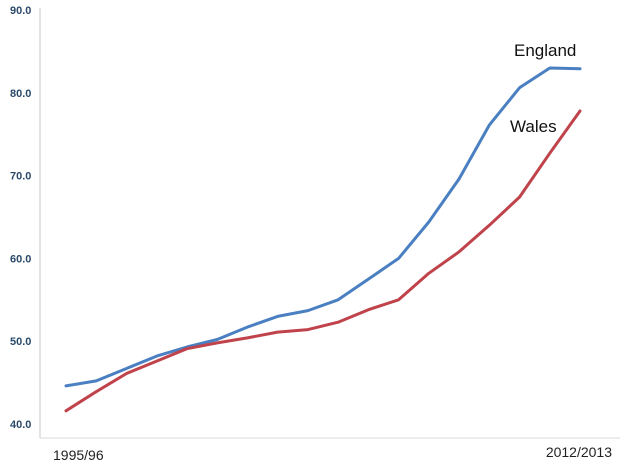 The height and width of the screenshot is (476, 624). Describe the element at coordinates (20, 177) in the screenshot. I see `y-tick-label: 70.0` at that location.